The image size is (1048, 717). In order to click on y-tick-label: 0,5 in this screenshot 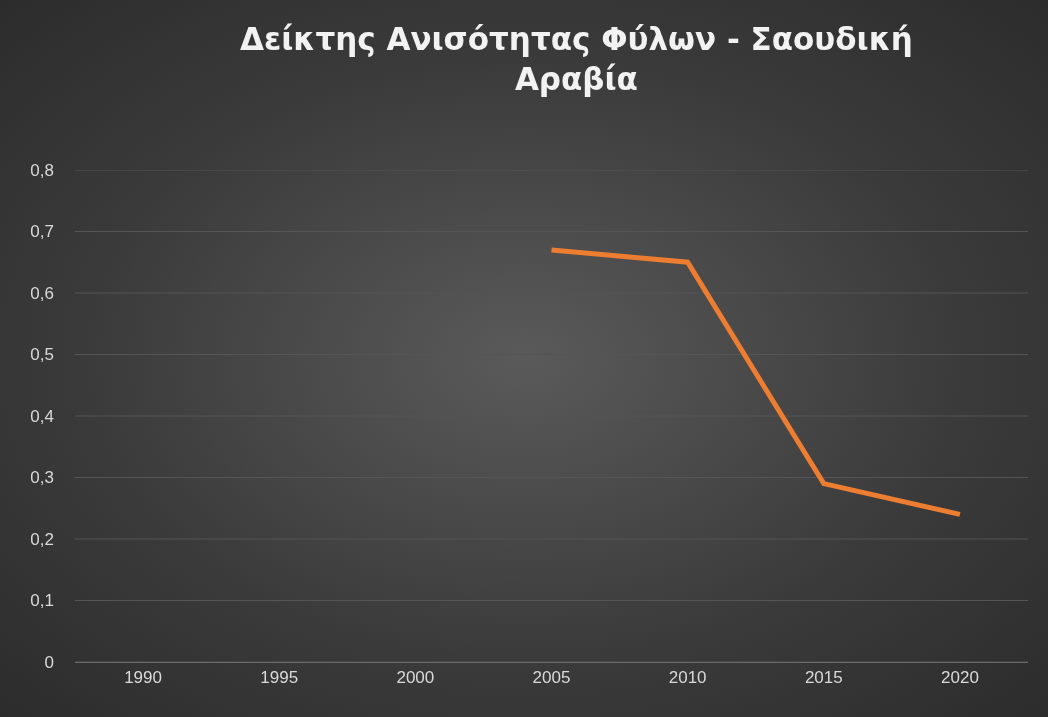, I will do `click(42, 355)`.